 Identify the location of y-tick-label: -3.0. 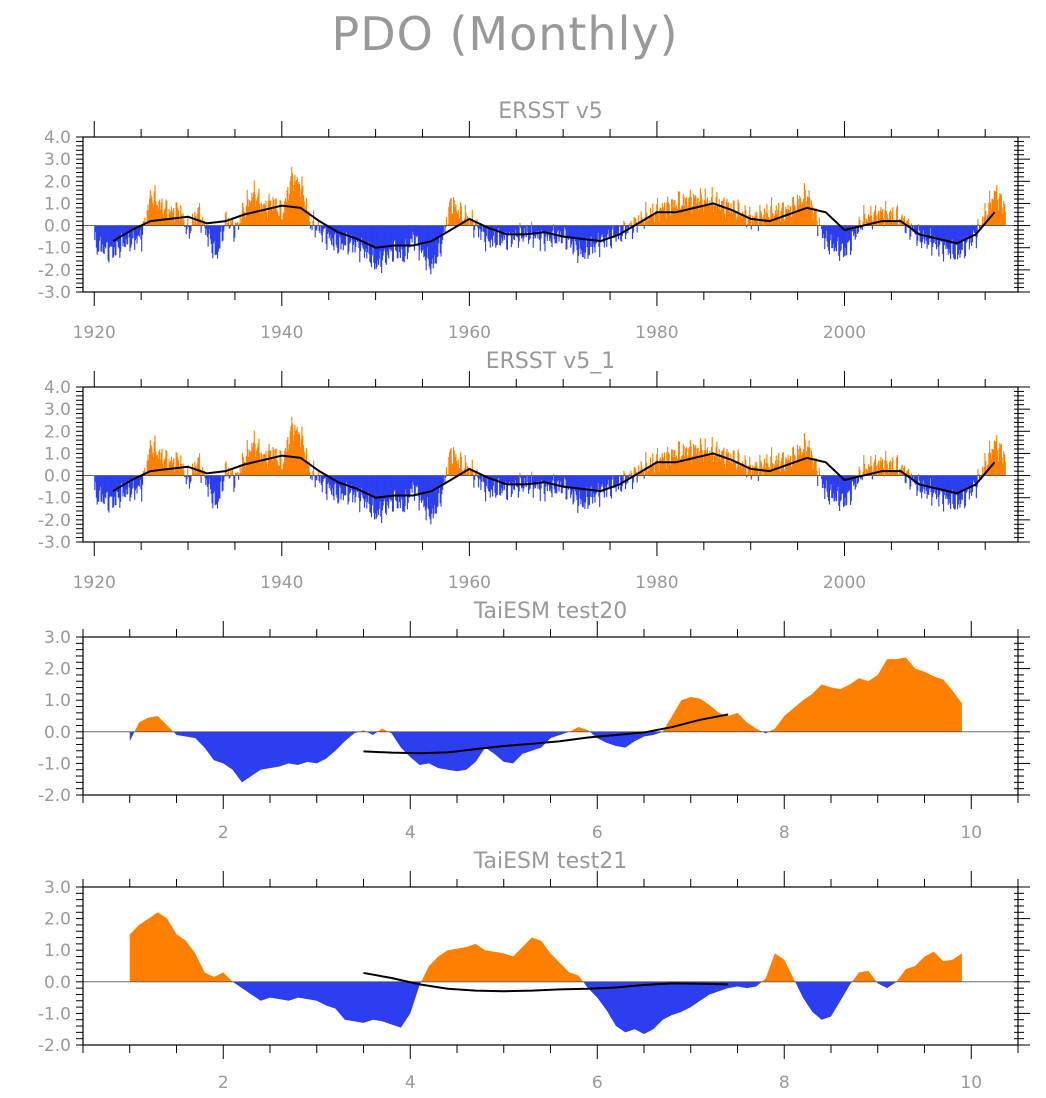
(54, 293).